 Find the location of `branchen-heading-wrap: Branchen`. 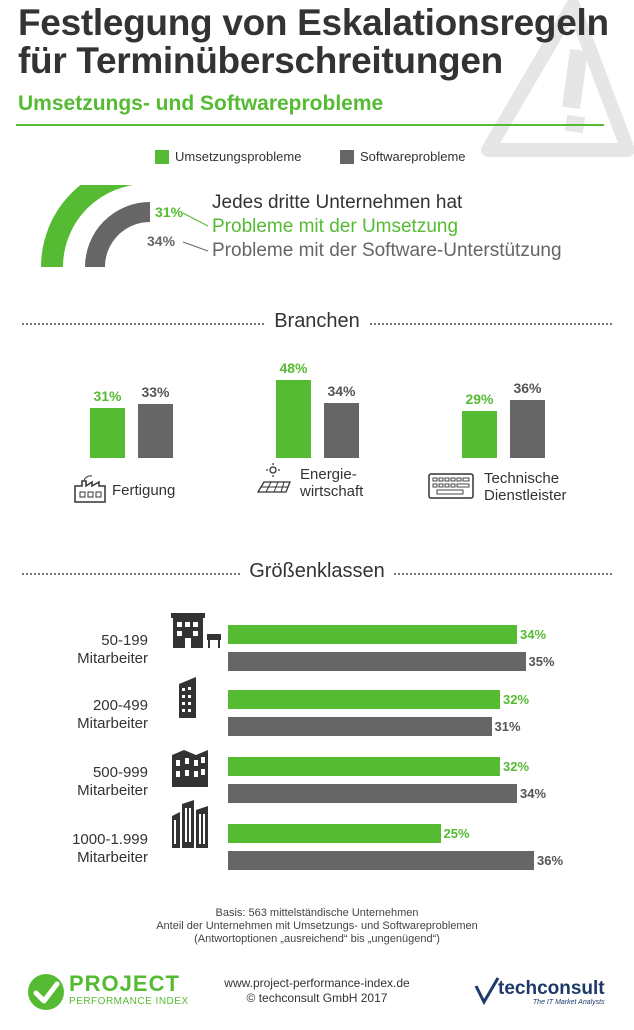

branchen-heading-wrap: Branchen is located at coordinates (317, 321).